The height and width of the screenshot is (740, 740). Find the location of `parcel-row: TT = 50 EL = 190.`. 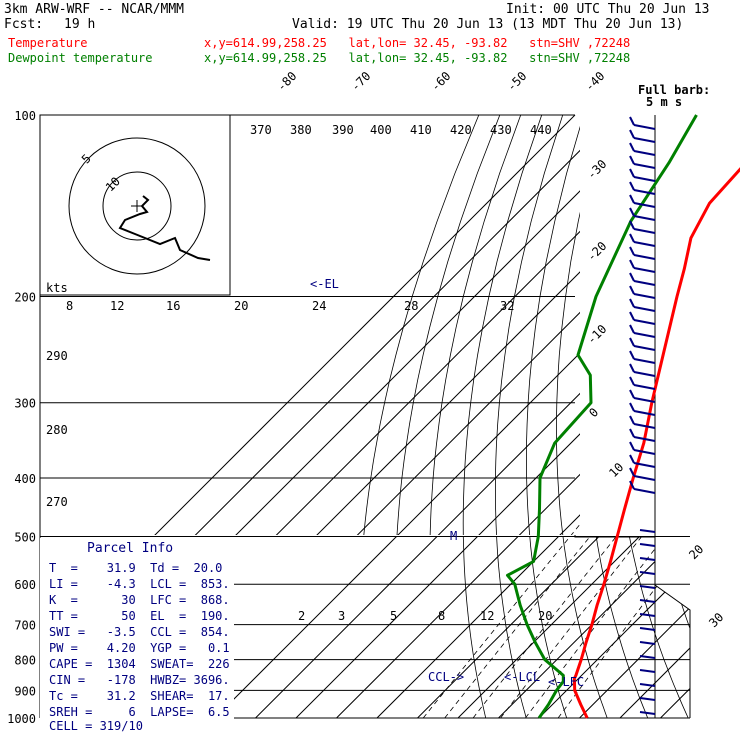

parcel-row: TT = 50 EL = 190. is located at coordinates (139, 616).